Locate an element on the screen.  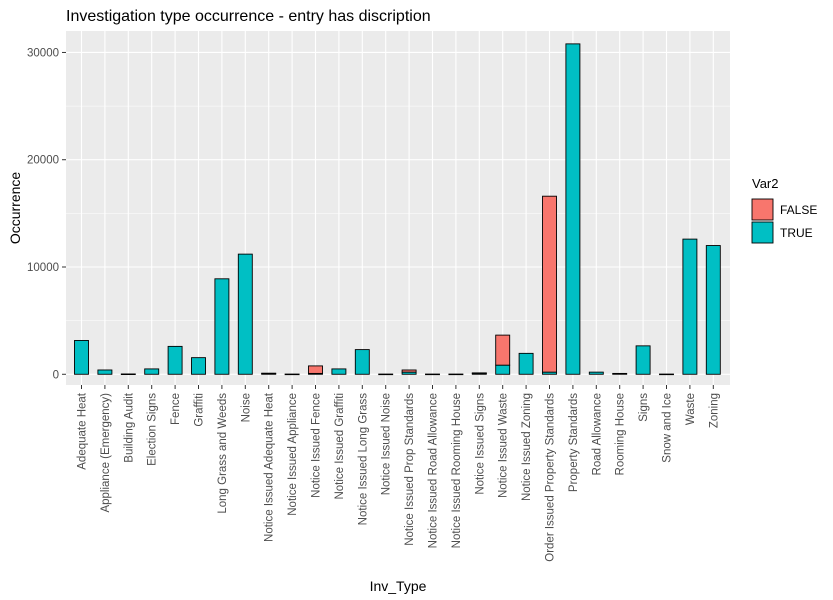
x-tick-label: Notice Issued Signs is located at coordinates (480, 444).